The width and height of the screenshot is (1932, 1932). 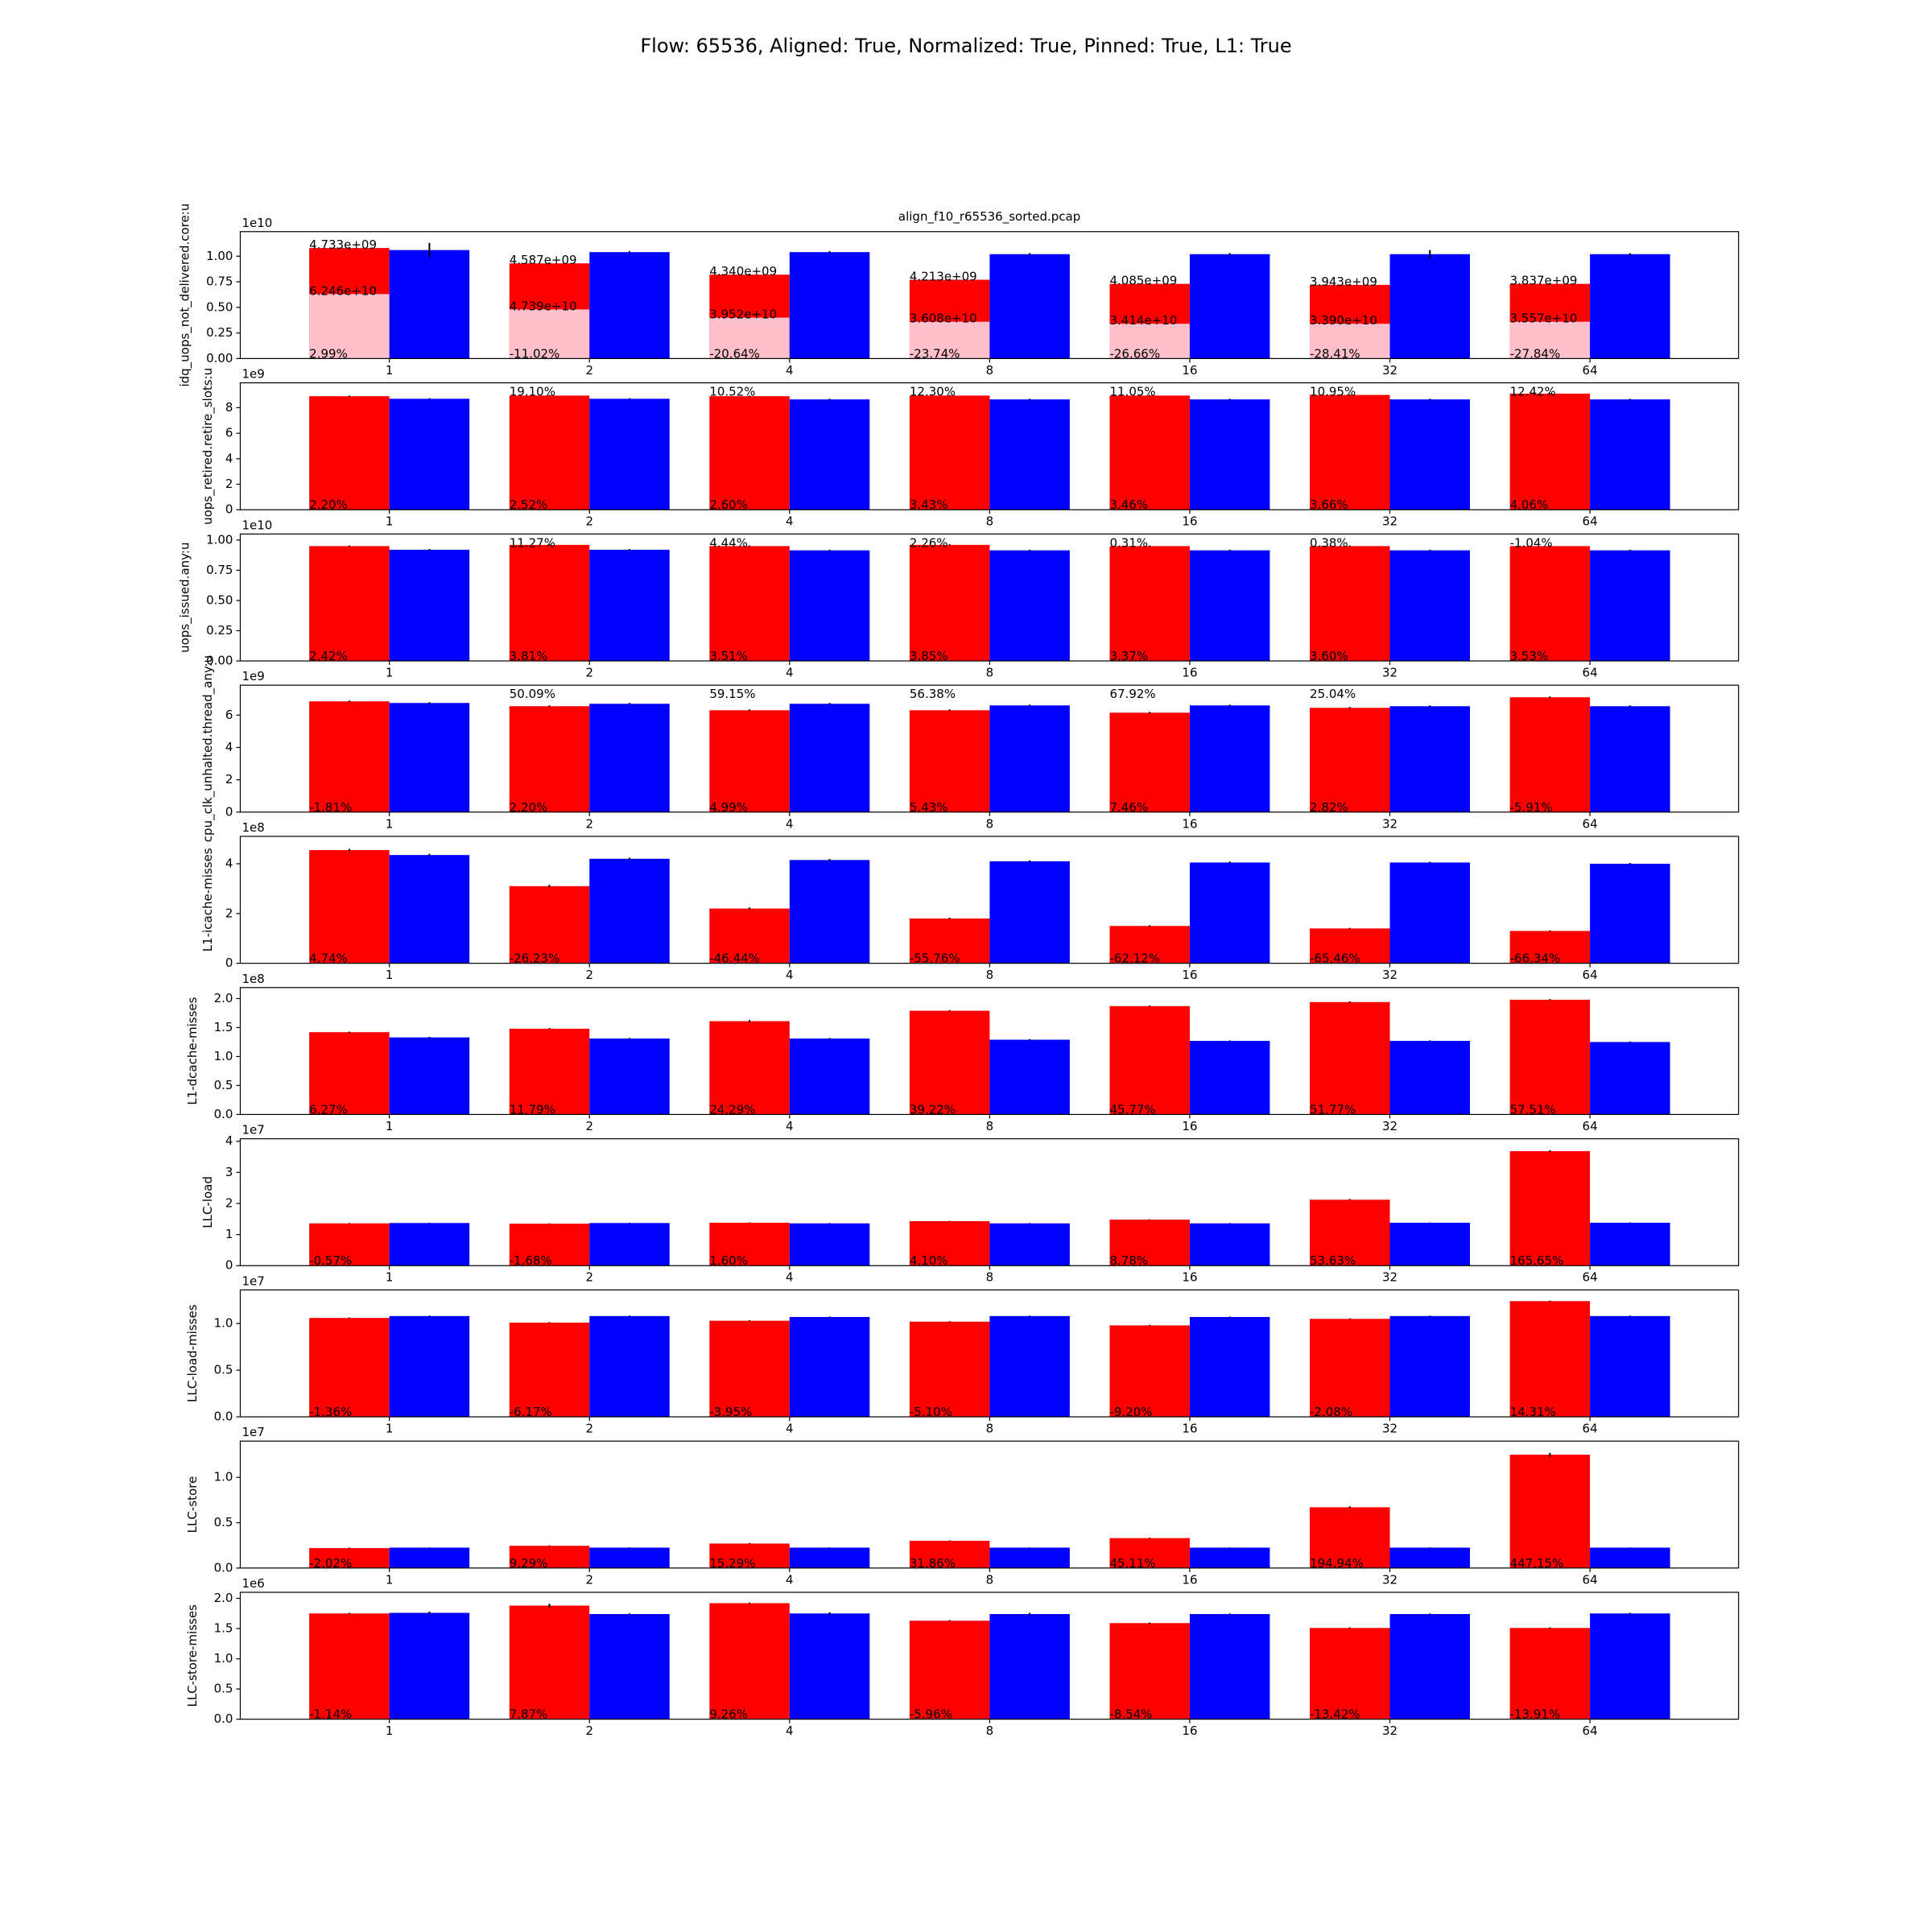 I want to click on annotation: 3.414e+10, so click(x=1143, y=320).